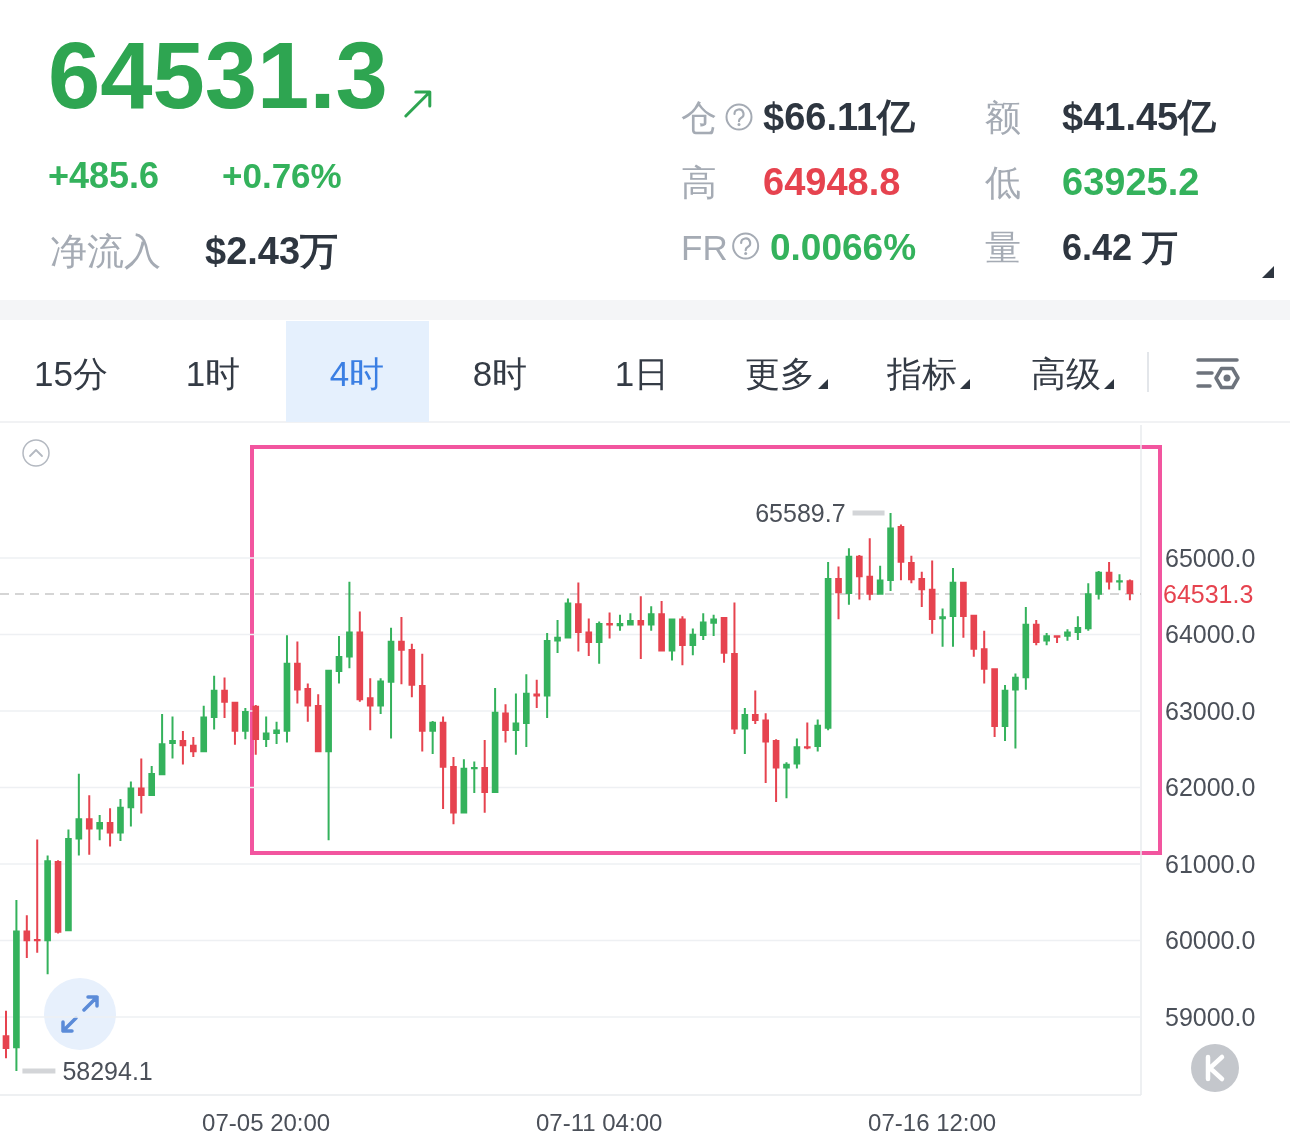 Image resolution: width=1290 pixels, height=1146 pixels. I want to click on text: 更多, so click(780, 373).